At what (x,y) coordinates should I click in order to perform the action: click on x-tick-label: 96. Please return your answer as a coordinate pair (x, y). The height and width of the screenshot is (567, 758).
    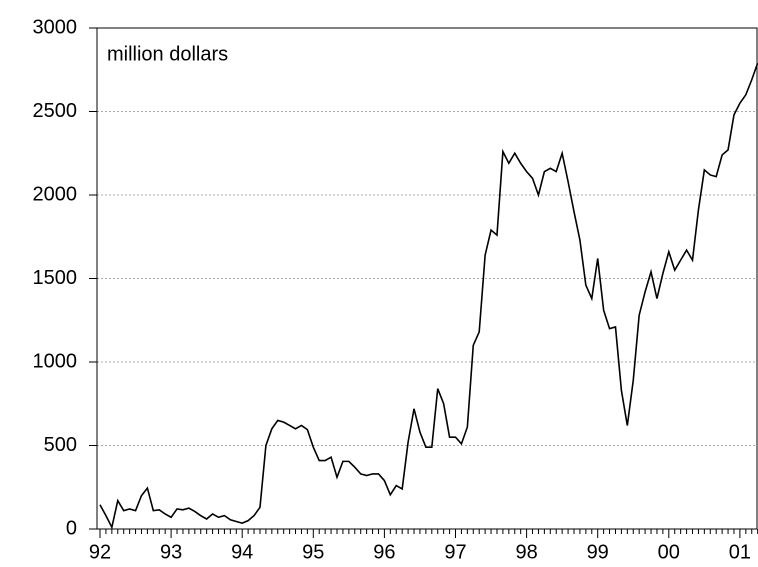
    Looking at the image, I should click on (384, 552).